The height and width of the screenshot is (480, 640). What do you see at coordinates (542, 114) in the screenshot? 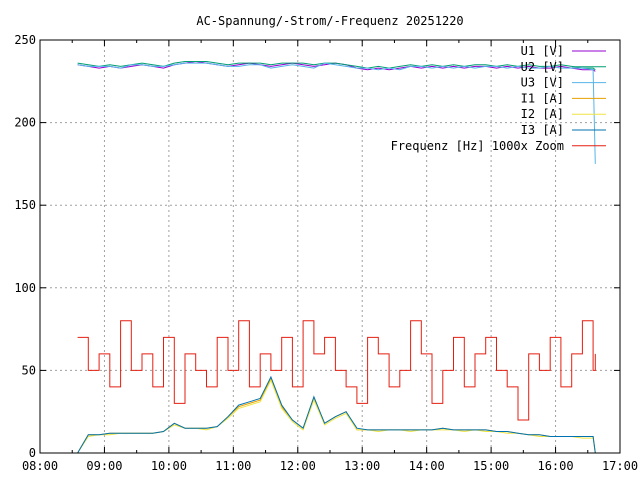
I see `legend-label: I2 [A]` at bounding box center [542, 114].